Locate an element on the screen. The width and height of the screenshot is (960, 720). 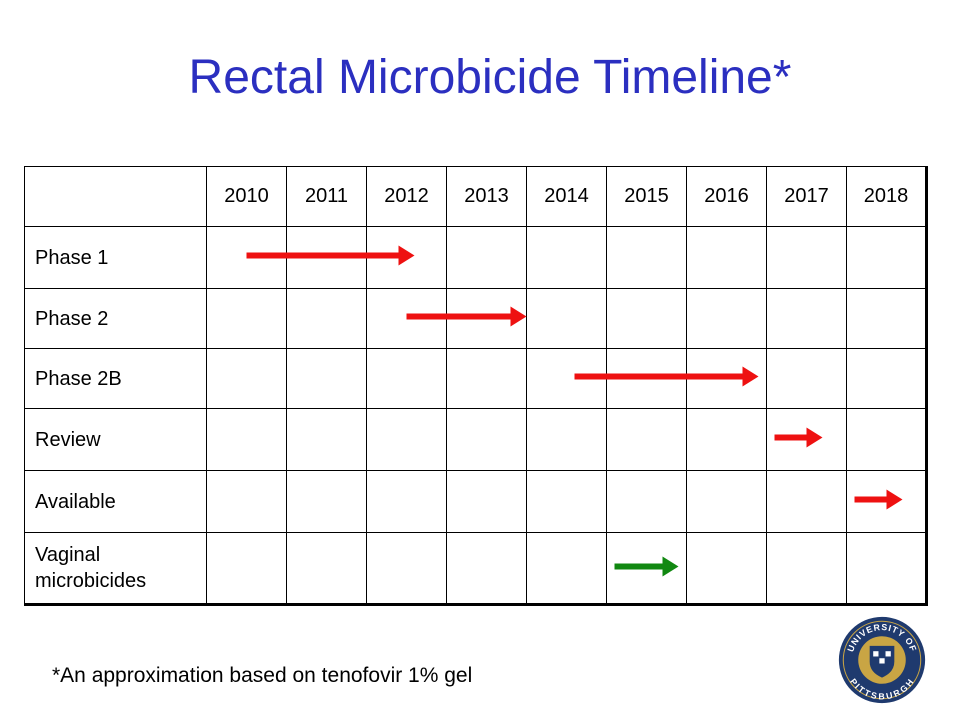
row-label-text: Vaginal microbicides is located at coordinates (91, 568).